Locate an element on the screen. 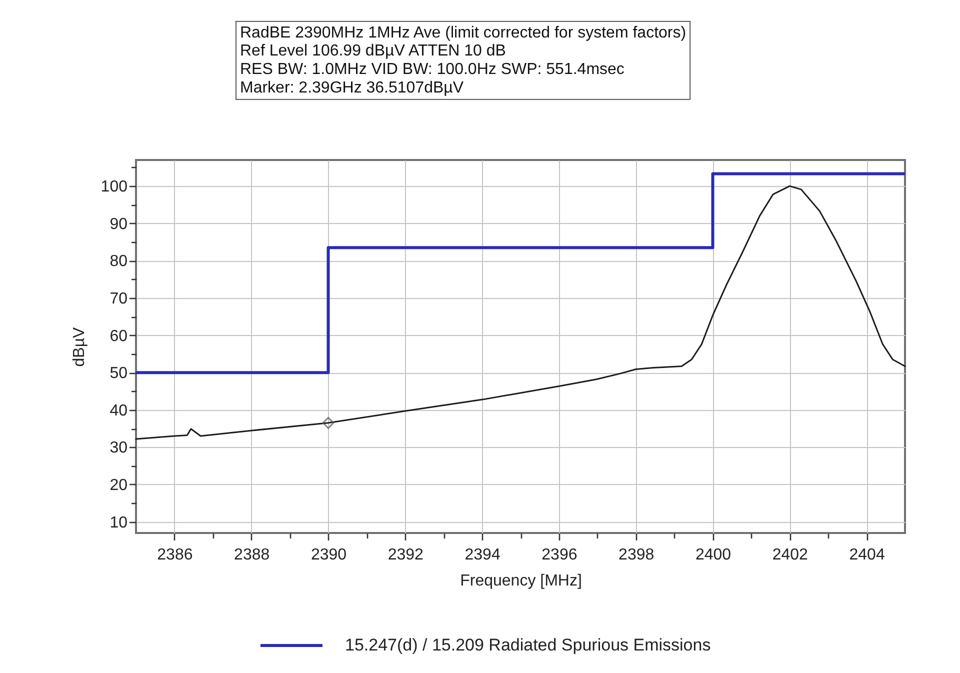  y-tick-label: 30 is located at coordinates (119, 448).